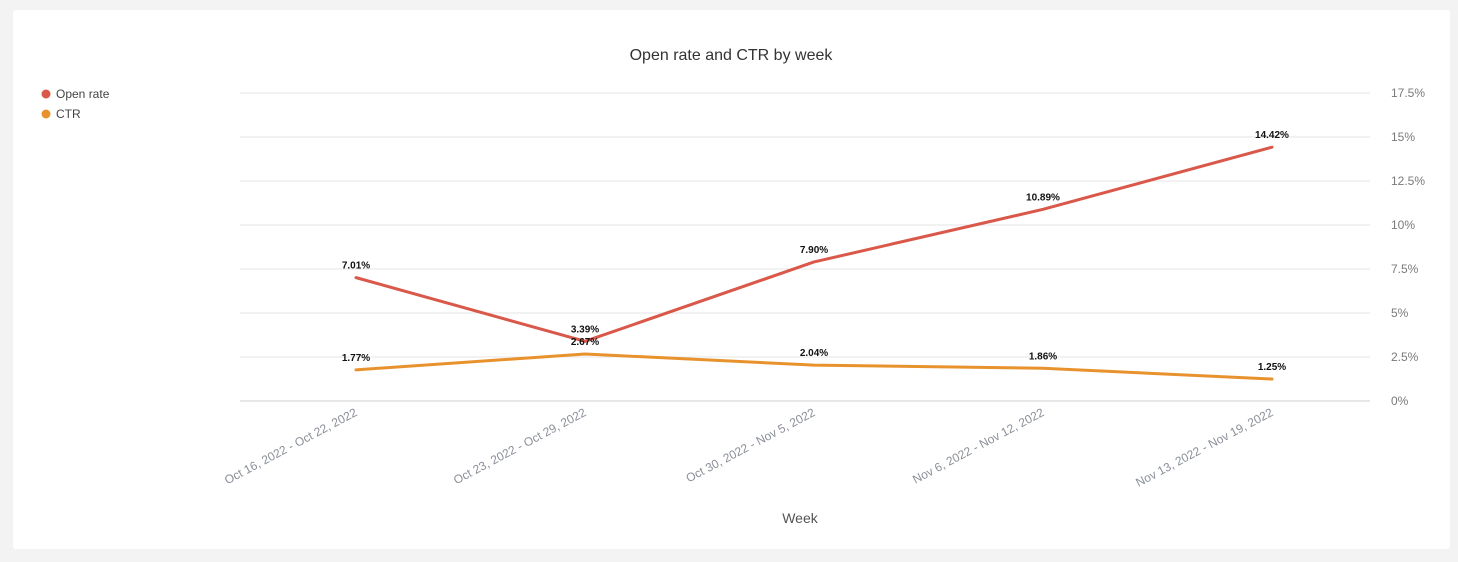 The width and height of the screenshot is (1458, 562). Describe the element at coordinates (1408, 93) in the screenshot. I see `y-tick-label: 17.5%` at that location.